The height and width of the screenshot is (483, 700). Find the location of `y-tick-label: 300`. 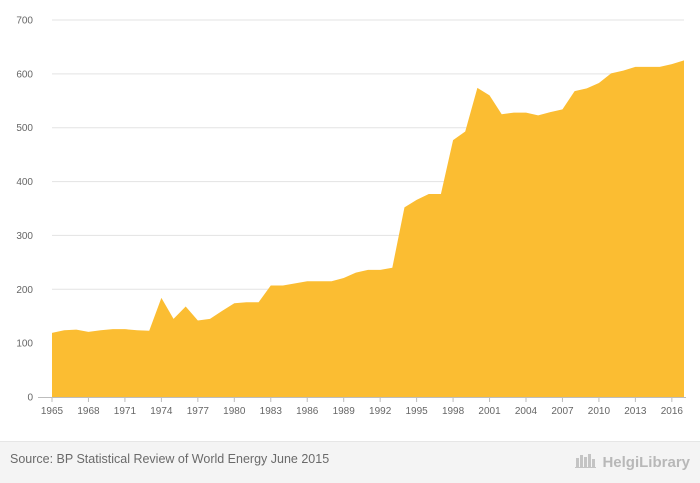

y-tick-label: 300 is located at coordinates (24, 236).